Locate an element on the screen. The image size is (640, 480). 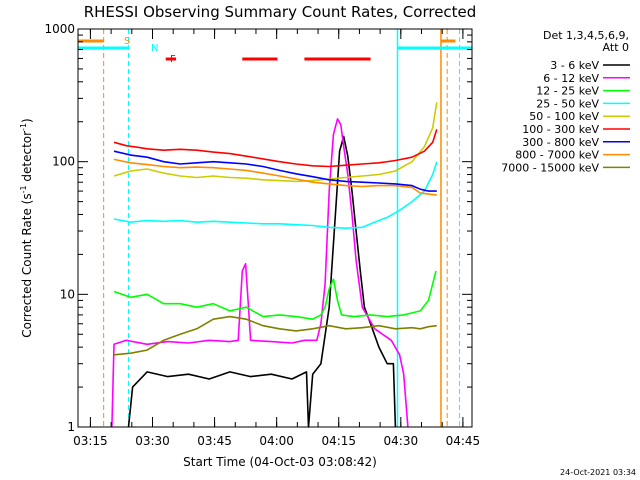
legend-label: 6 - 12 keV is located at coordinates (571, 78).